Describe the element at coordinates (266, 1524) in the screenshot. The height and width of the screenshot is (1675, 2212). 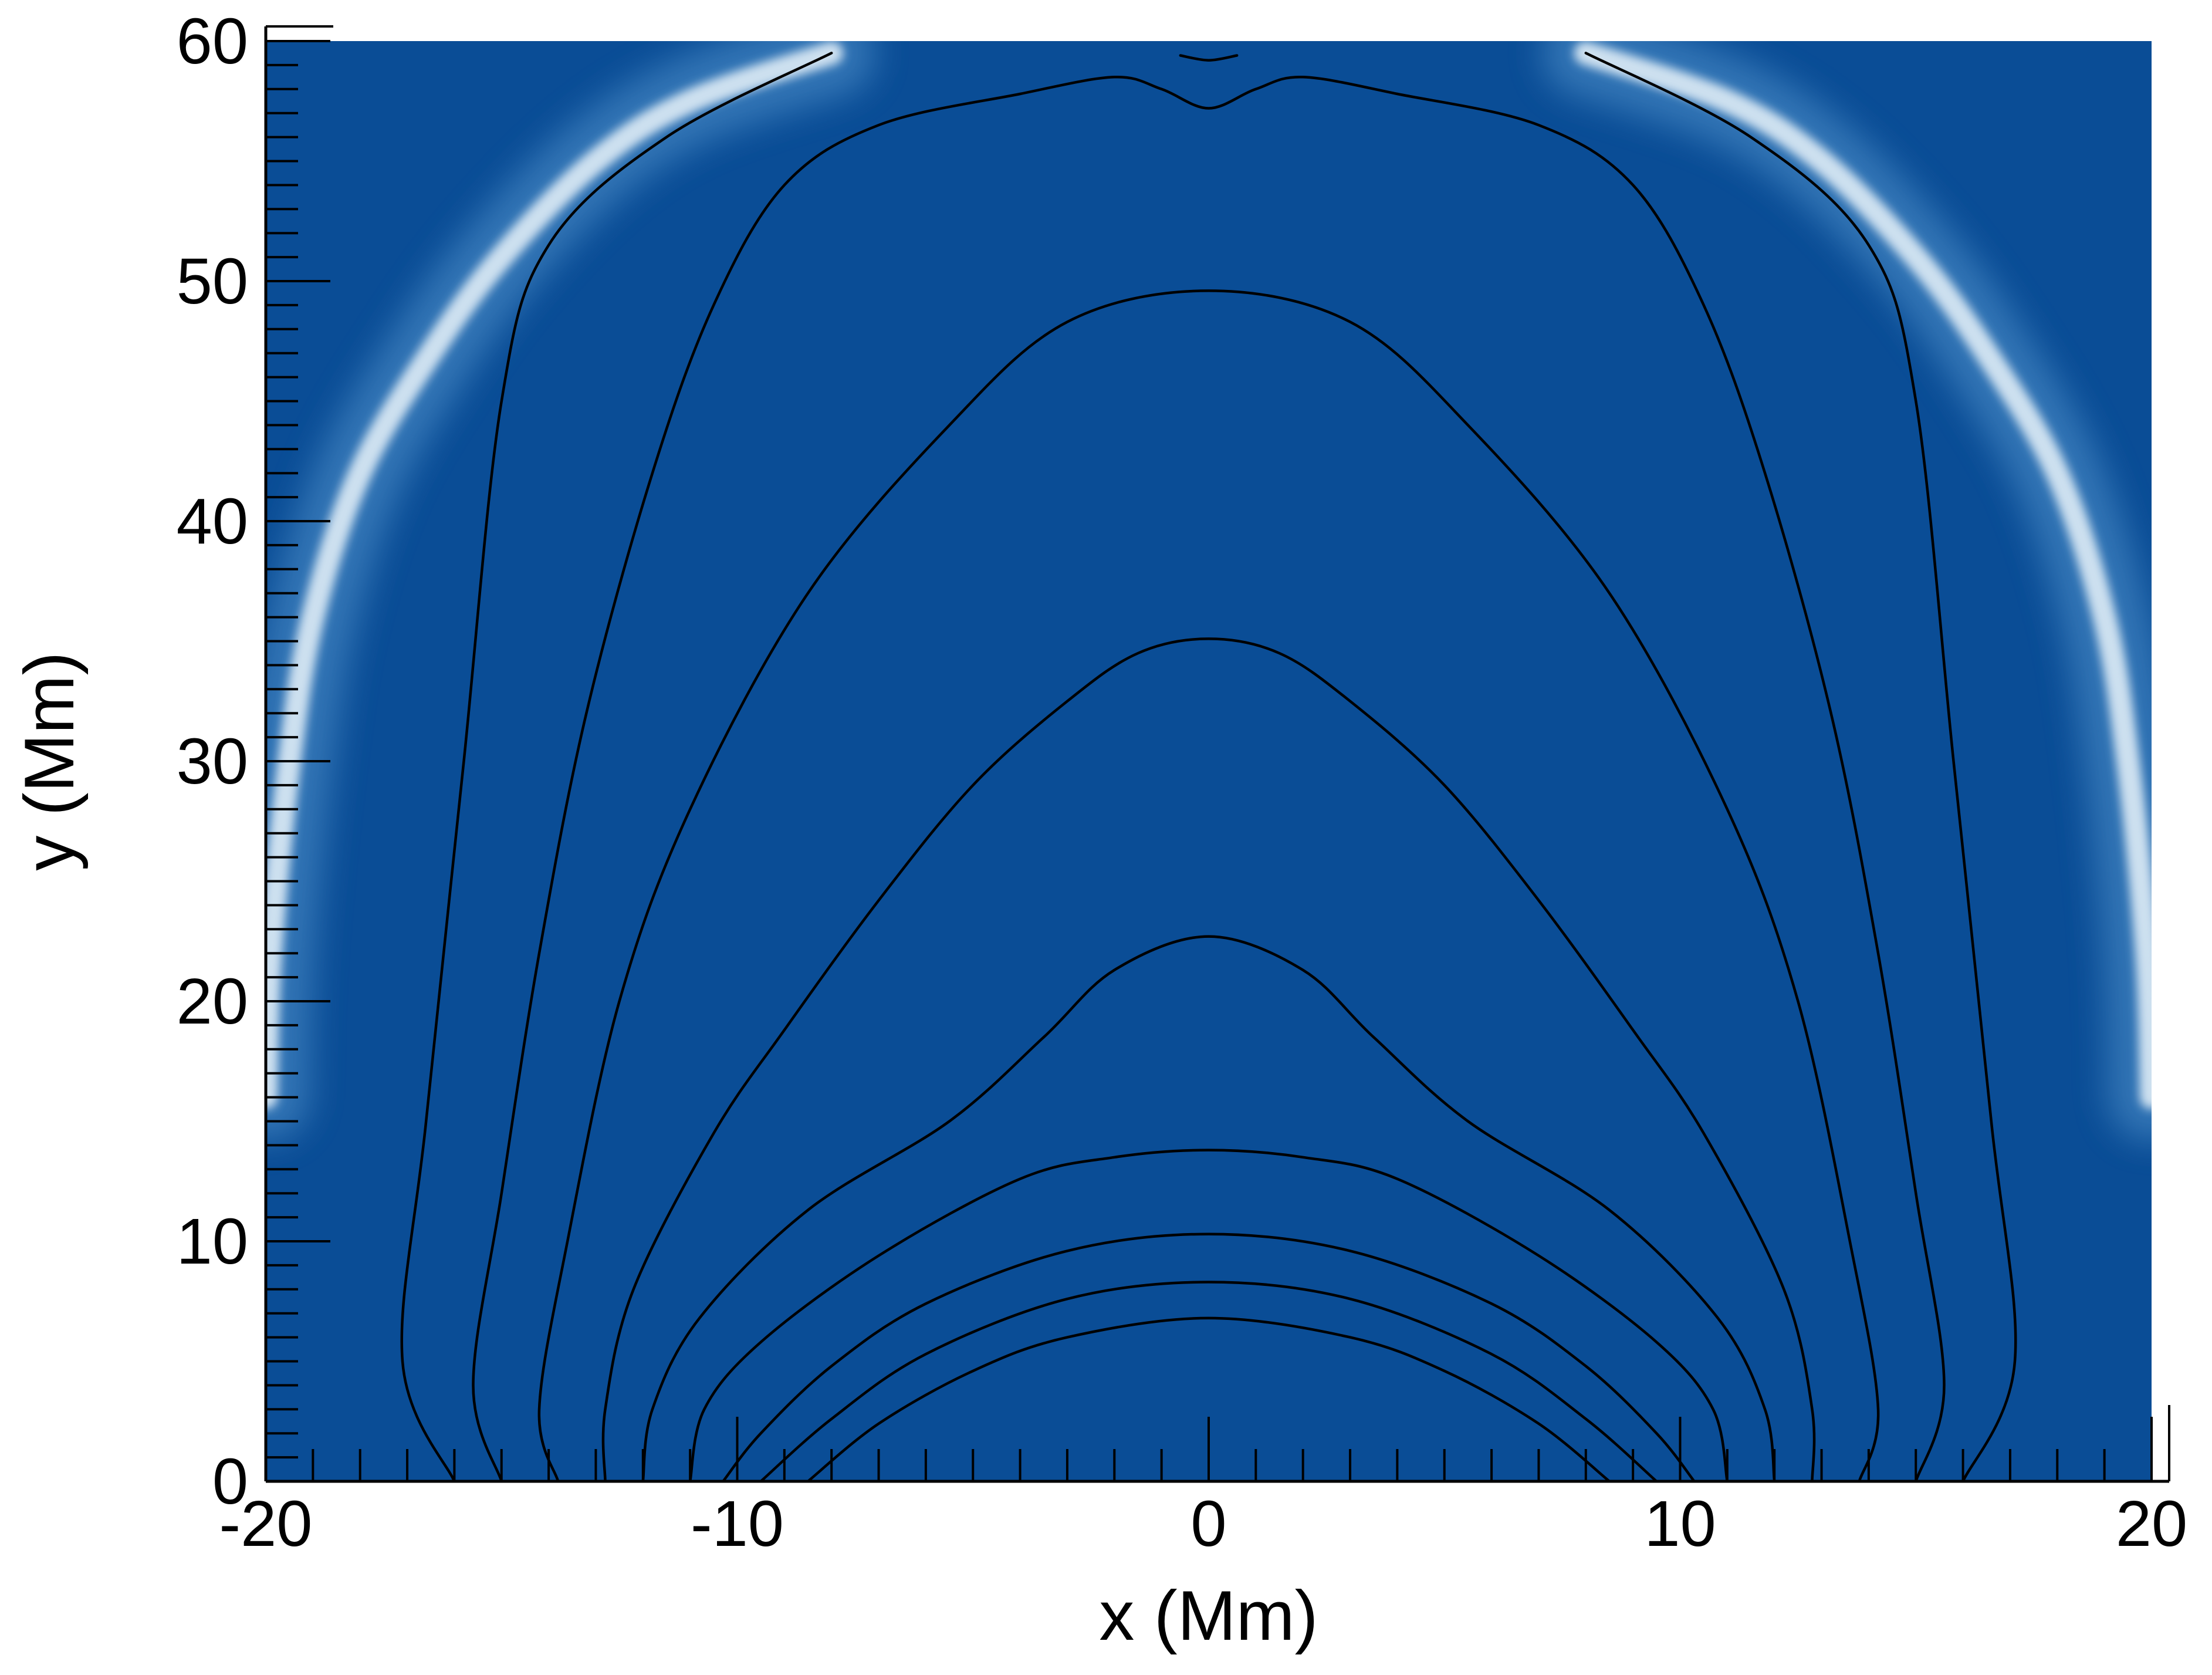
I see `x-tick-label: -20` at that location.